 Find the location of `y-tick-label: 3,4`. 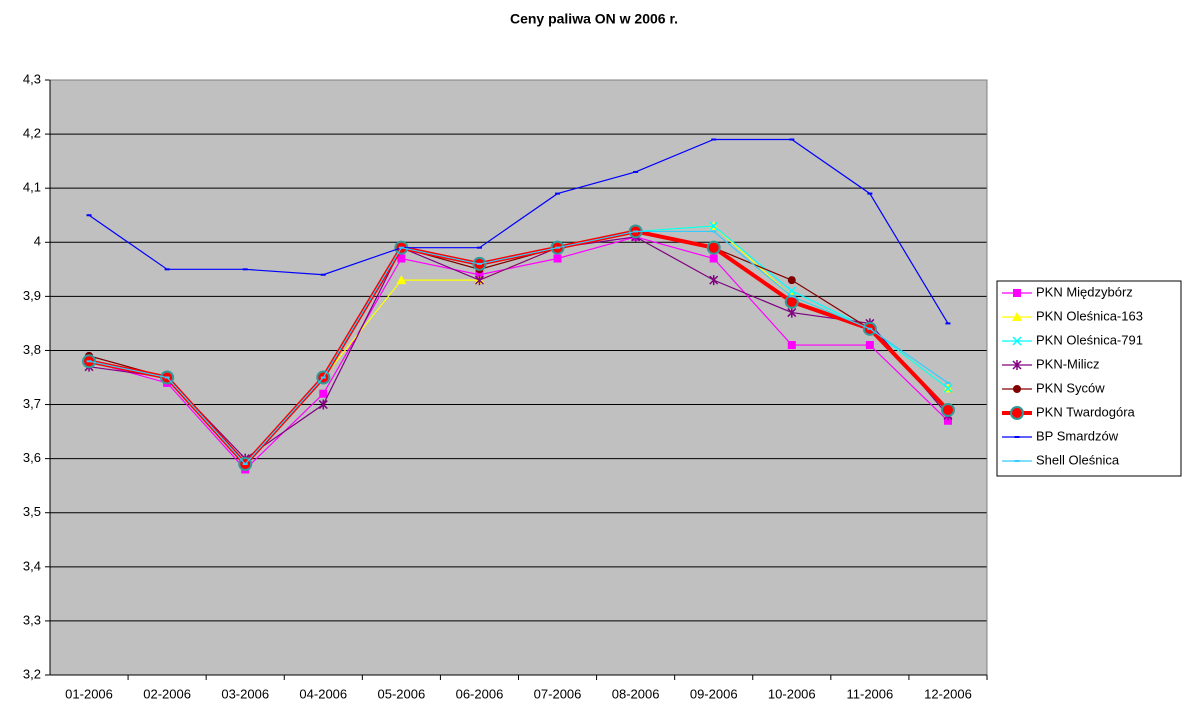

y-tick-label: 3,4 is located at coordinates (32, 565).